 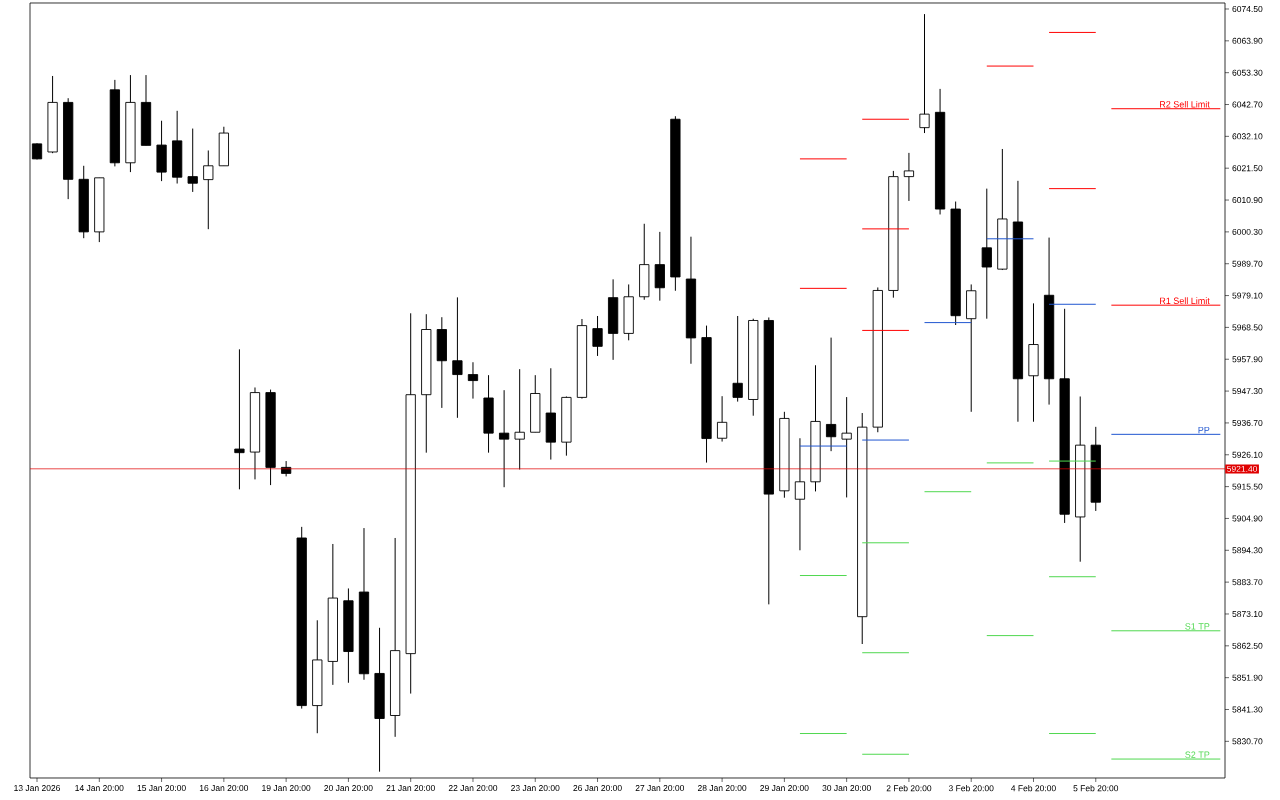 I want to click on x-tick-label: 23 Jan 20:00, so click(x=535, y=788).